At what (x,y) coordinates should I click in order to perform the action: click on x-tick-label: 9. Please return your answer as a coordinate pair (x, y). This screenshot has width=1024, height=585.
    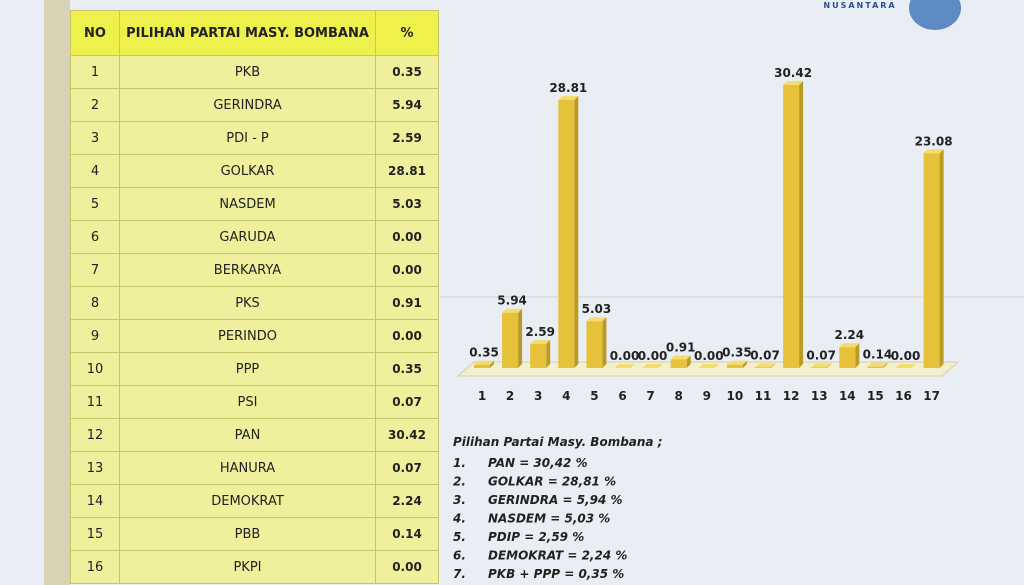
    Looking at the image, I should click on (707, 396).